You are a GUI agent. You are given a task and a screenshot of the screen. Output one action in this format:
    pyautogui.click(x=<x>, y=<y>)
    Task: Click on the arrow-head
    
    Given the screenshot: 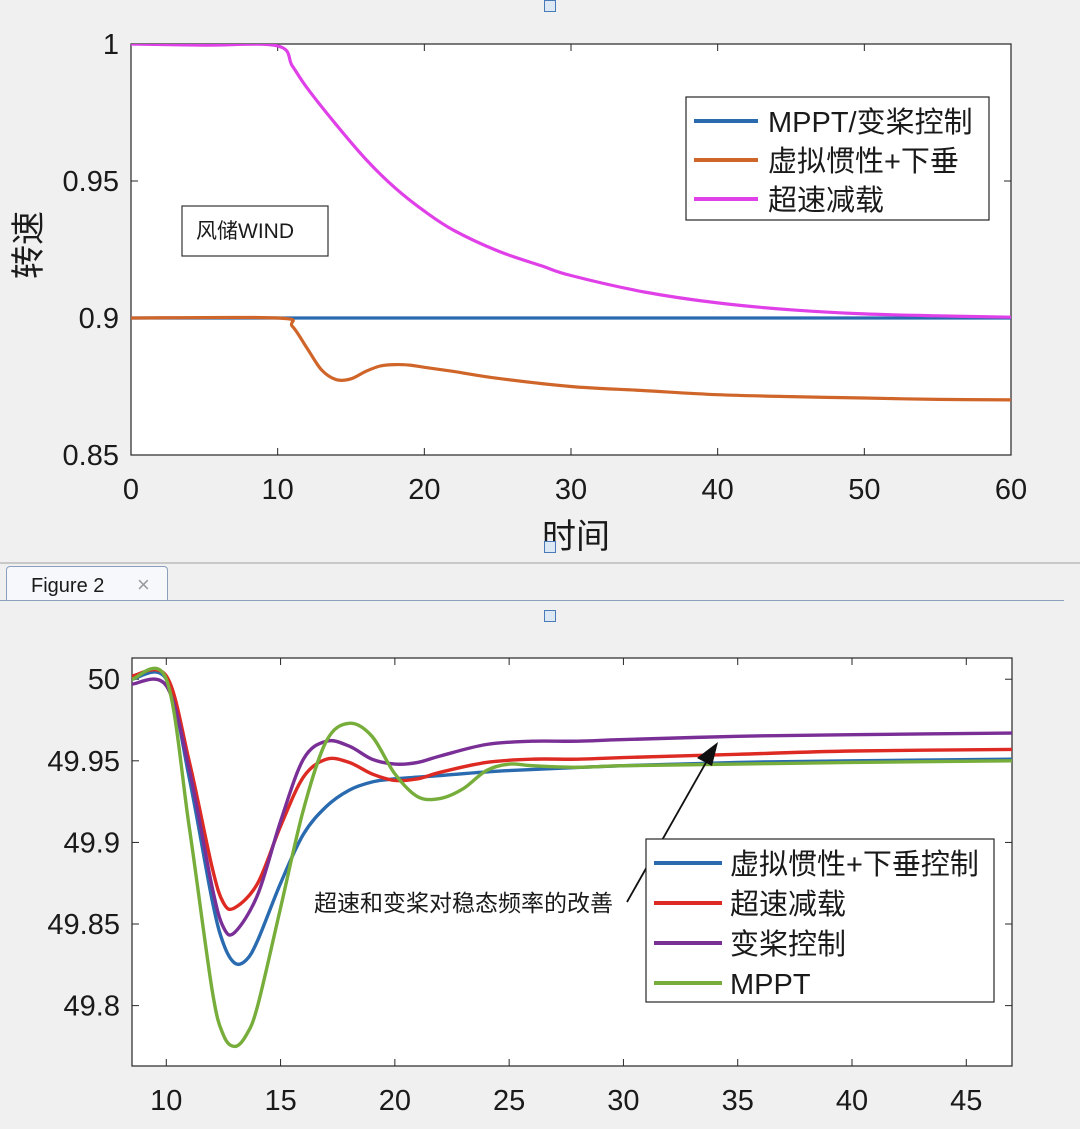 What is the action you would take?
    pyautogui.click(x=707, y=754)
    